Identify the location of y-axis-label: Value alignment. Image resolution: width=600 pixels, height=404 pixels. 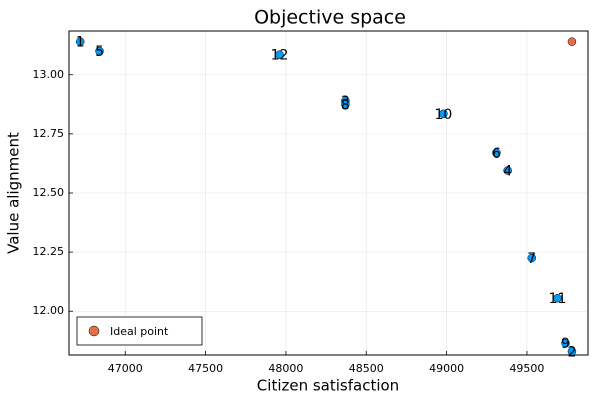
(14, 193).